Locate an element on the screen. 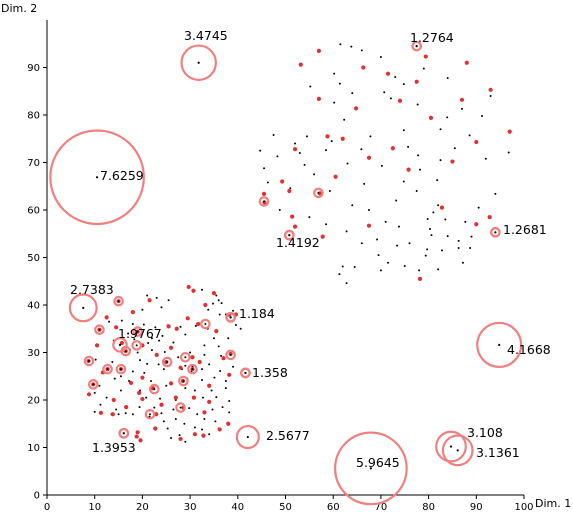 The height and width of the screenshot is (512, 573). y-tick-label: 80 is located at coordinates (33, 116).